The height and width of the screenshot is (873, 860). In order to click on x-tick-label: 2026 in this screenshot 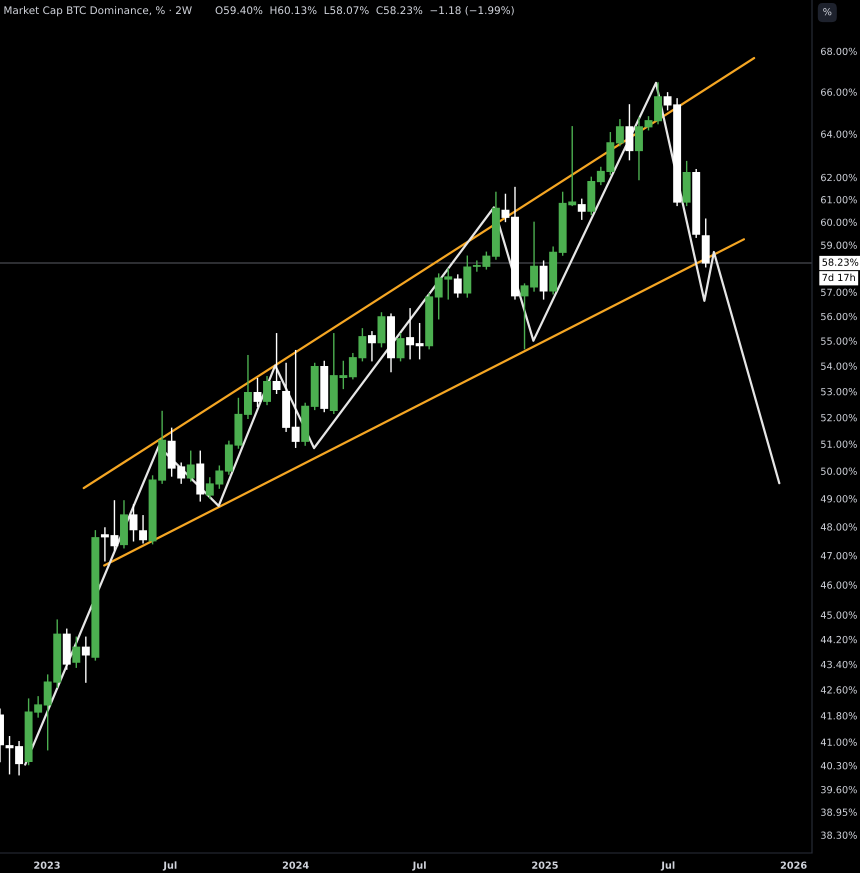, I will do `click(793, 865)`.